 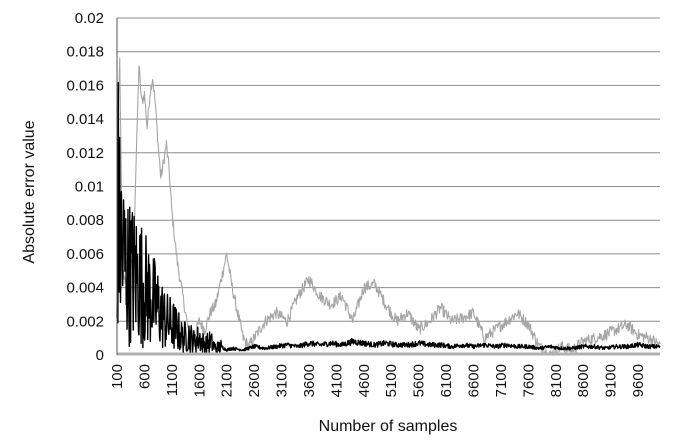 What do you see at coordinates (309, 380) in the screenshot?
I see `x-tick-label: 3600` at bounding box center [309, 380].